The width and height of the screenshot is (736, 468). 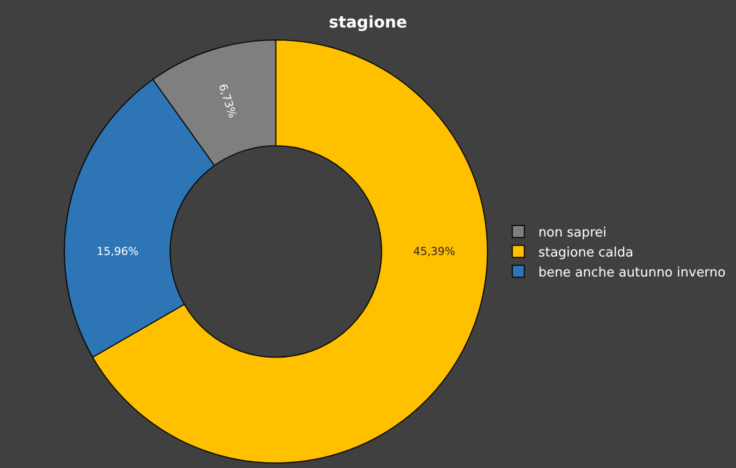 I want to click on data-label: 45,39%, so click(x=434, y=251).